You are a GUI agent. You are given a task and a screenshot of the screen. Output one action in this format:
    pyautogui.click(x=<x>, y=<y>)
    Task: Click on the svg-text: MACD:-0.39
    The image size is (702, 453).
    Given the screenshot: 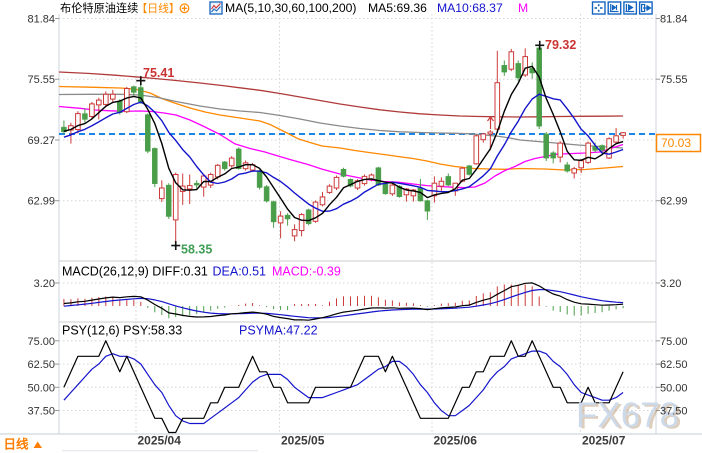 What is the action you would take?
    pyautogui.click(x=306, y=272)
    